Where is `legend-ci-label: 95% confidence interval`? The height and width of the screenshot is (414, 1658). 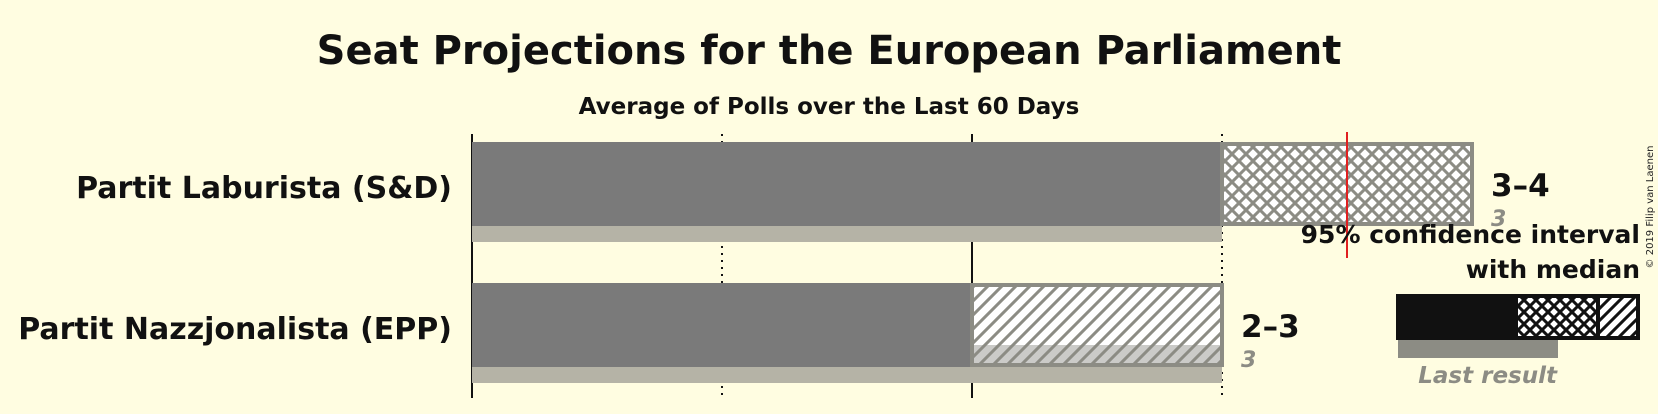 legend-ci-label: 95% confidence interval is located at coordinates (1470, 234).